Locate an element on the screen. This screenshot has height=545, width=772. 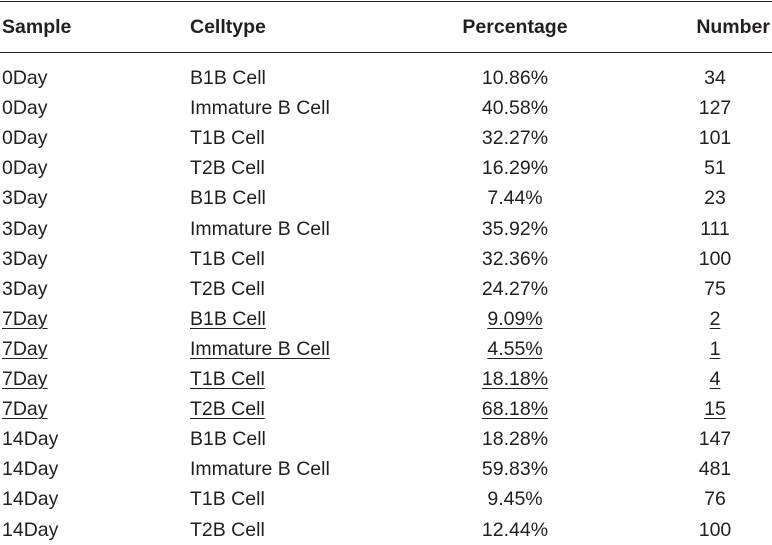
cell-percentage: 9.45% is located at coordinates (515, 499).